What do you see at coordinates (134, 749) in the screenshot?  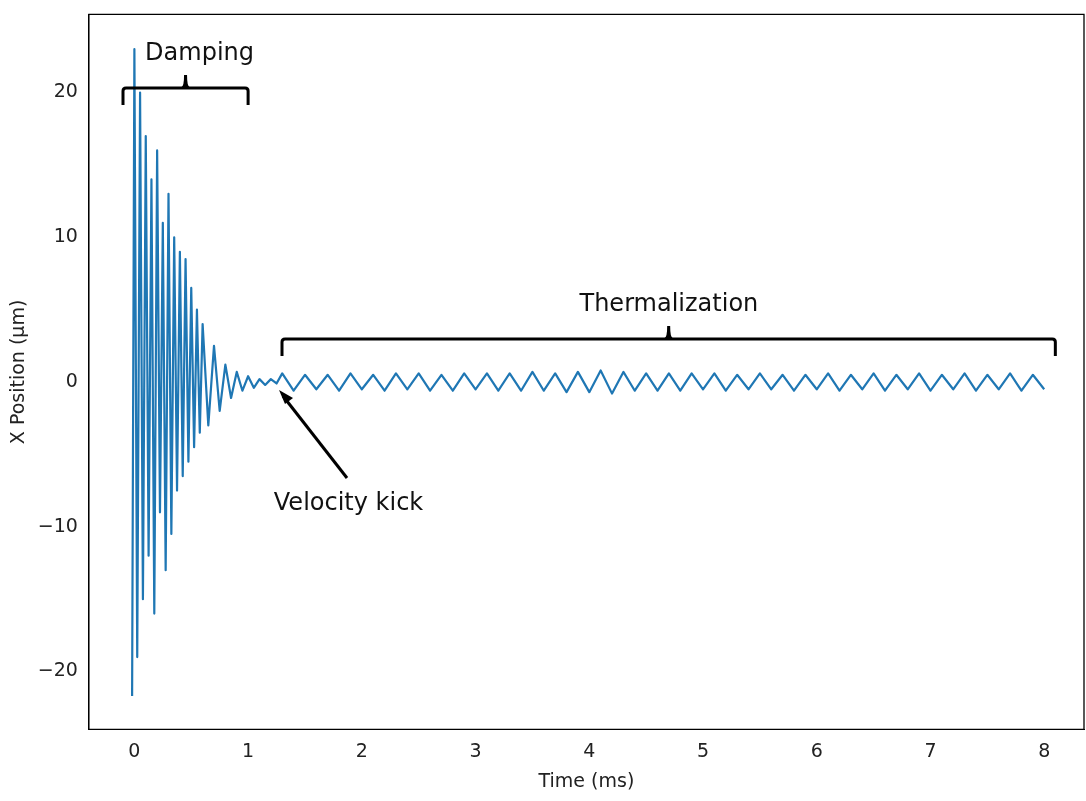 I see `x-tick-label: 0` at bounding box center [134, 749].